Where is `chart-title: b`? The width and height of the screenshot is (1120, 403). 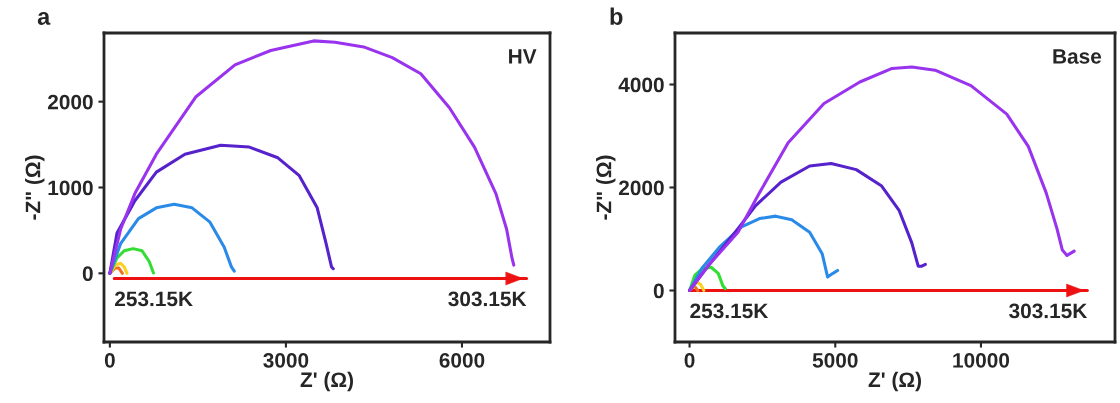 chart-title: b is located at coordinates (616, 16).